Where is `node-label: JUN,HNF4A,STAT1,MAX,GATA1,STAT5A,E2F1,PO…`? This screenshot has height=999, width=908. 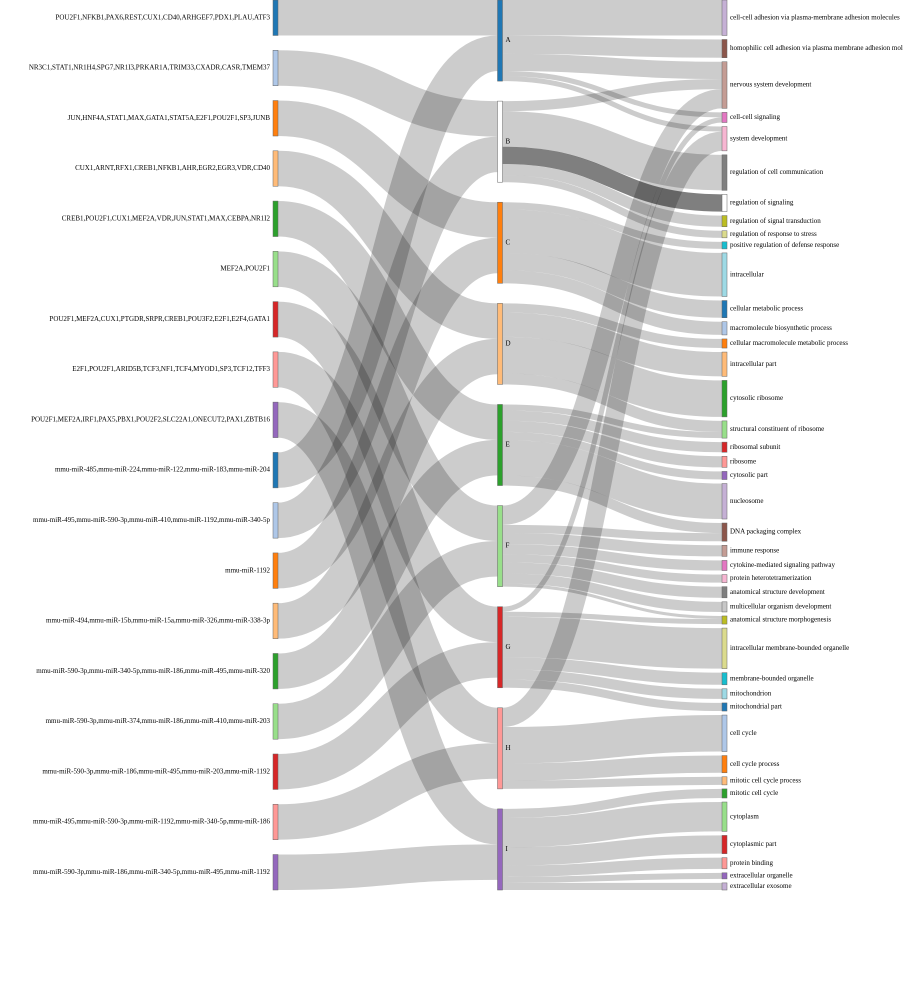
node-label: JUN,HNF4A,STAT1,MAX,GATA1,STAT5A,E2F1,PO… is located at coordinates (169, 118).